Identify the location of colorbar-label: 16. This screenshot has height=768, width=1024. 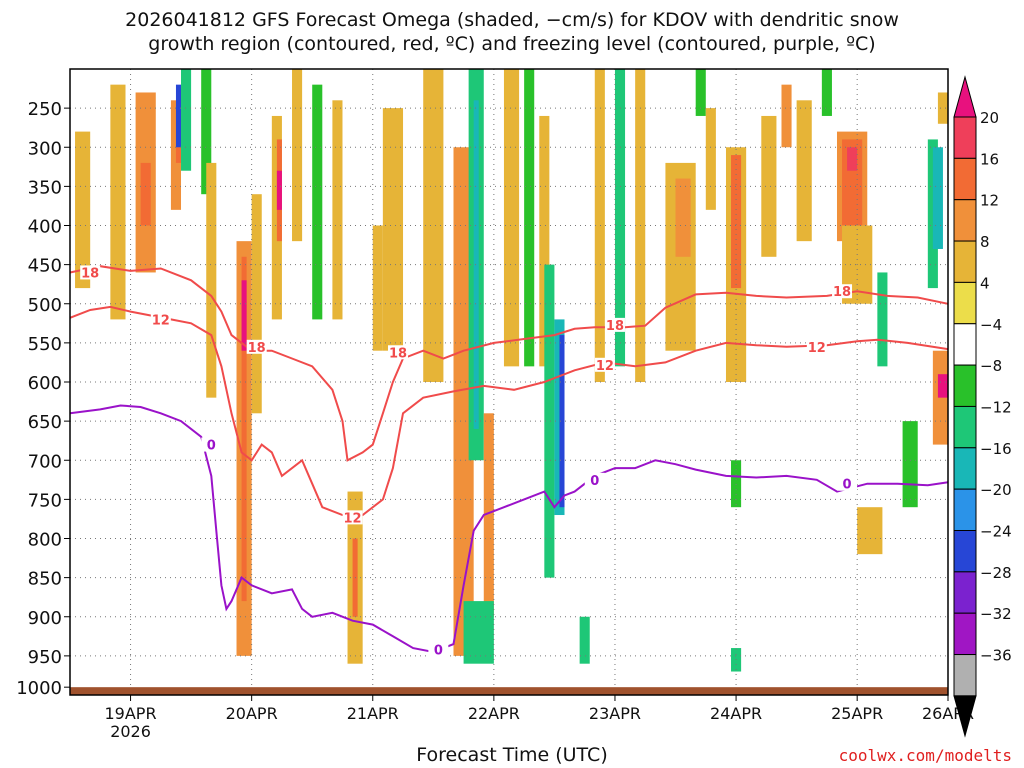
(989, 159).